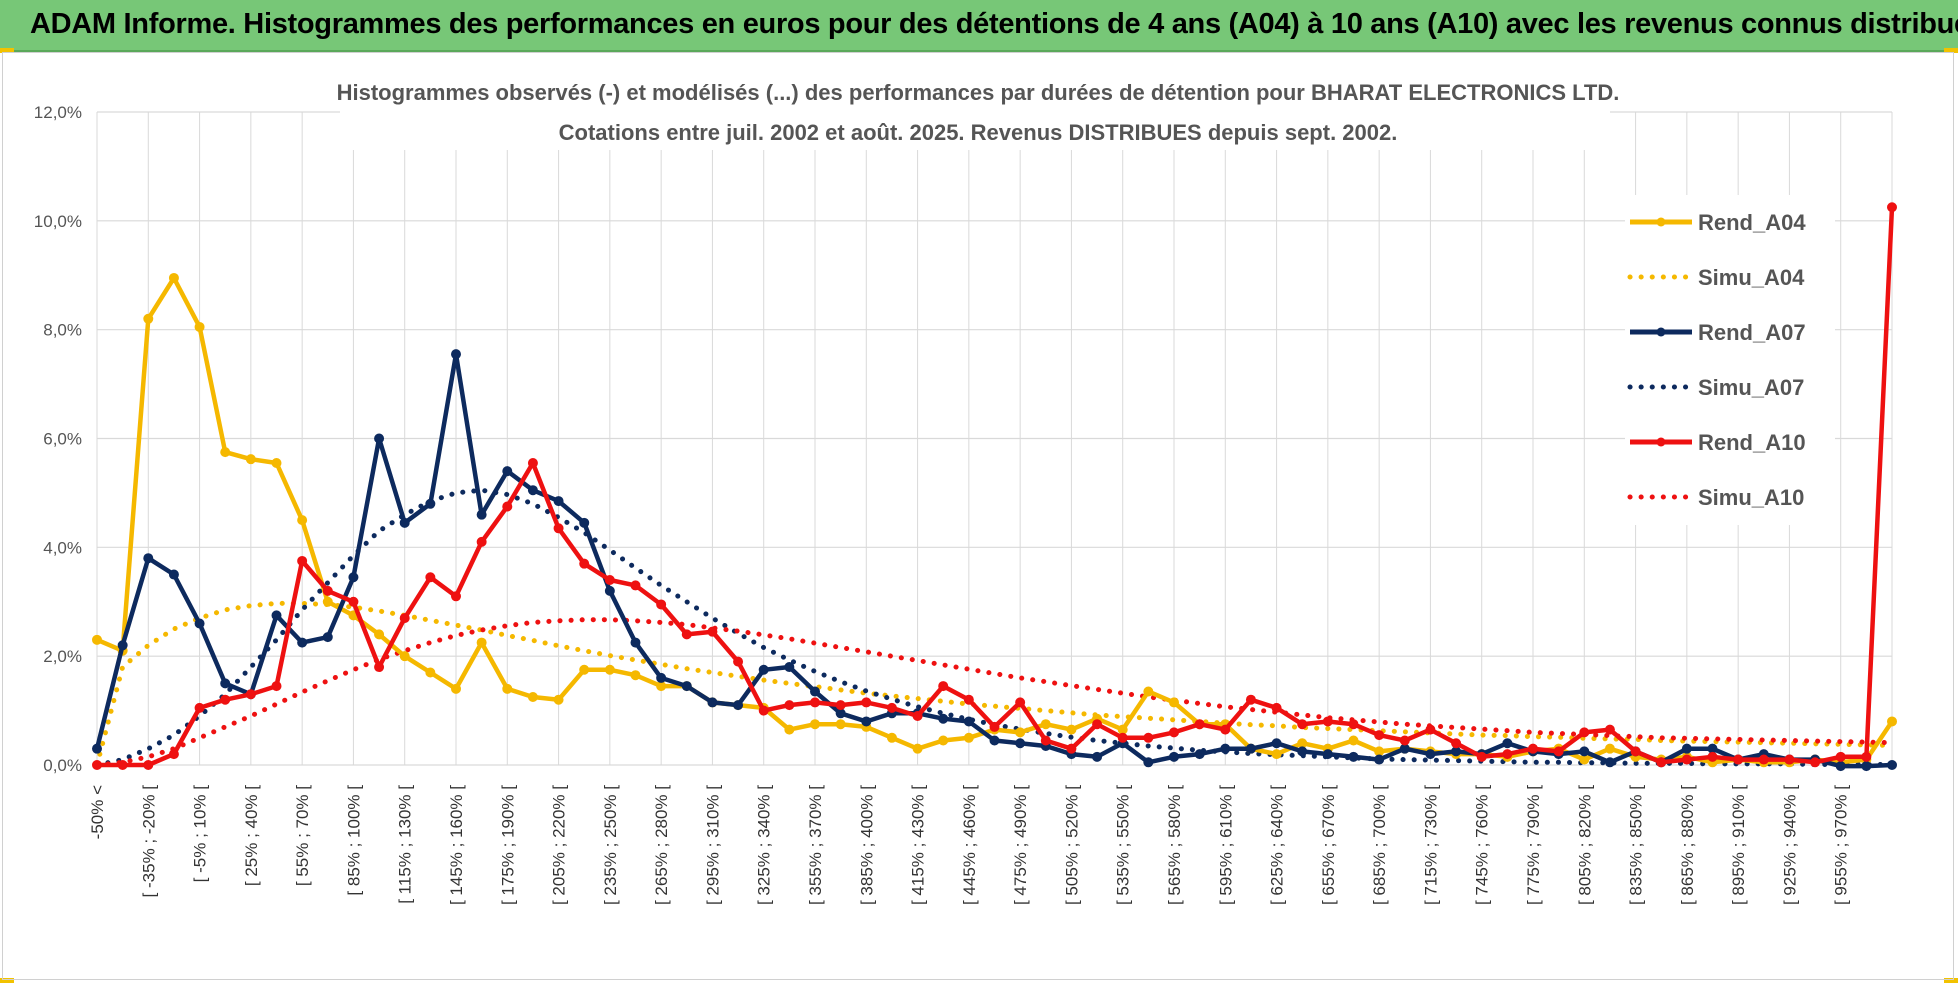 Image resolution: width=1958 pixels, height=983 pixels. Describe the element at coordinates (97, 812) in the screenshot. I see `x-tick-label: -50% <` at that location.